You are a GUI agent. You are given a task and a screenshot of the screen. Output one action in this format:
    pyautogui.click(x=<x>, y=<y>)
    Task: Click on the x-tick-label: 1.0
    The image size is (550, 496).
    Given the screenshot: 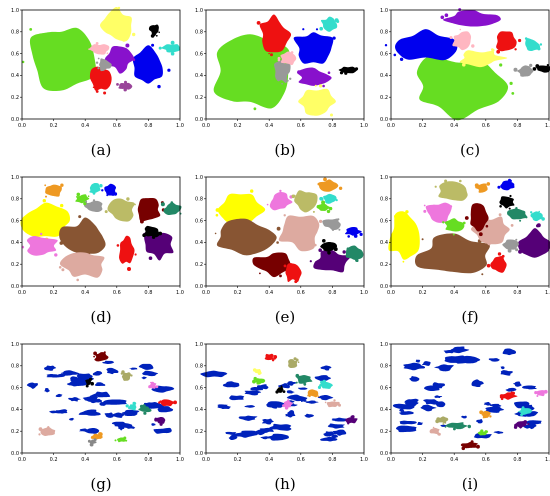 What is the action you would take?
    pyautogui.click(x=547, y=293)
    